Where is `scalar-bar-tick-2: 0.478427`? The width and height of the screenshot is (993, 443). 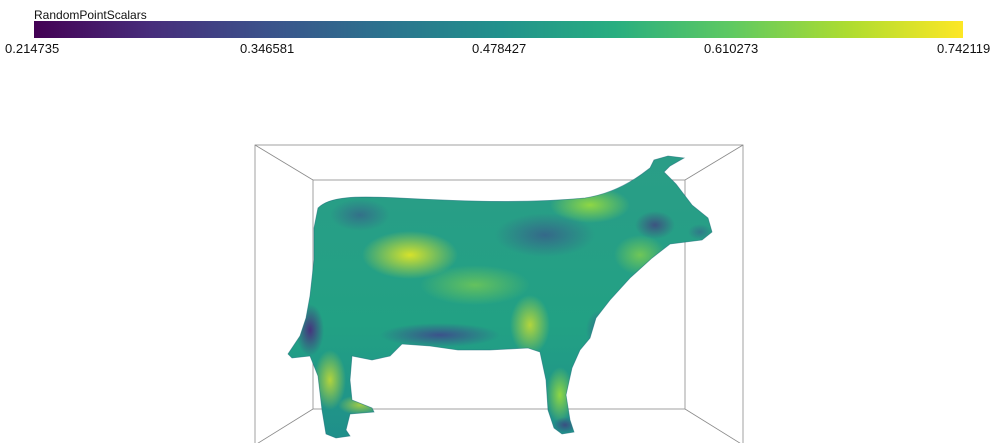
scalar-bar-tick-2: 0.478427 is located at coordinates (499, 48).